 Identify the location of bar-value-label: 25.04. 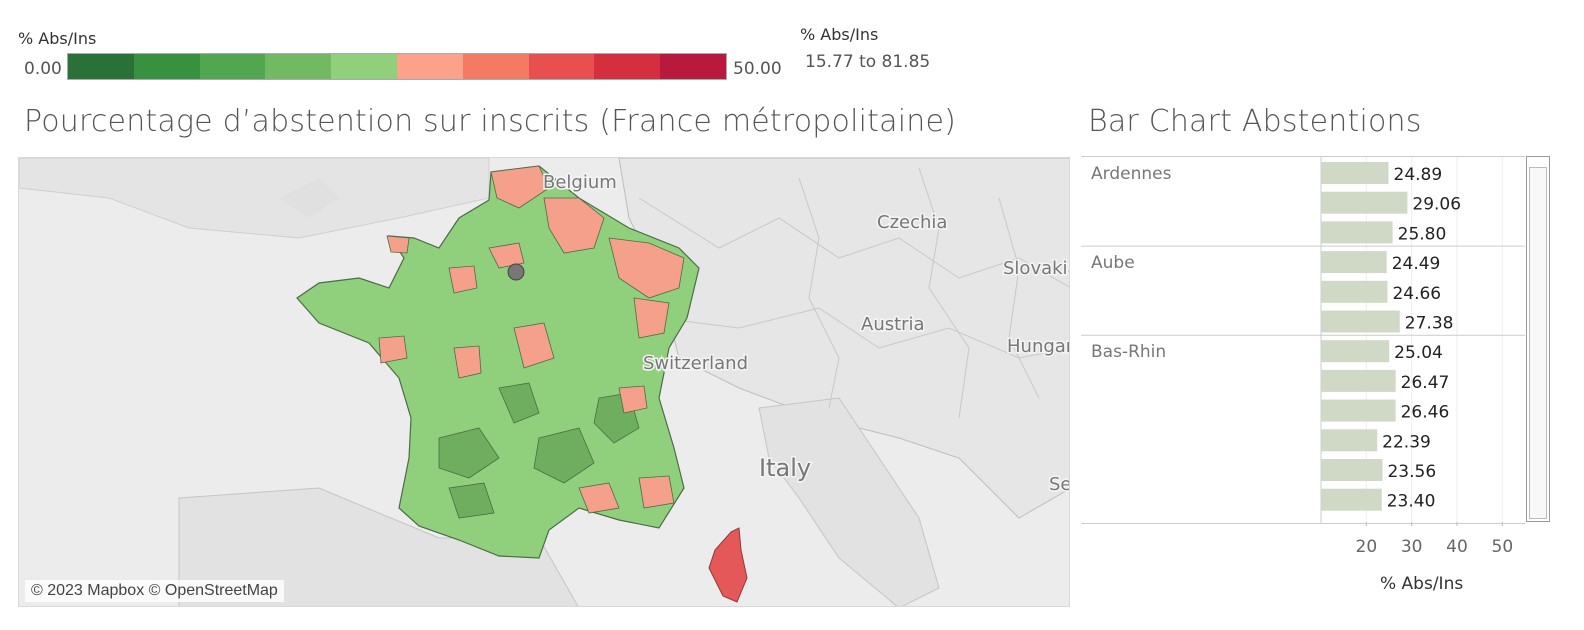
(1418, 353).